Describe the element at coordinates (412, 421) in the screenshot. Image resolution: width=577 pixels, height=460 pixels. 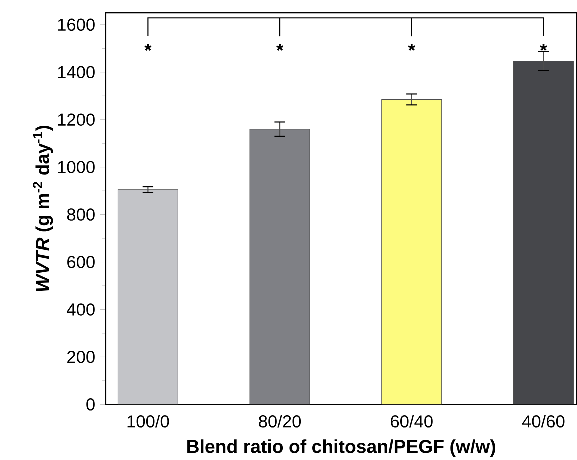
I see `x-tick-label: 60/40` at that location.